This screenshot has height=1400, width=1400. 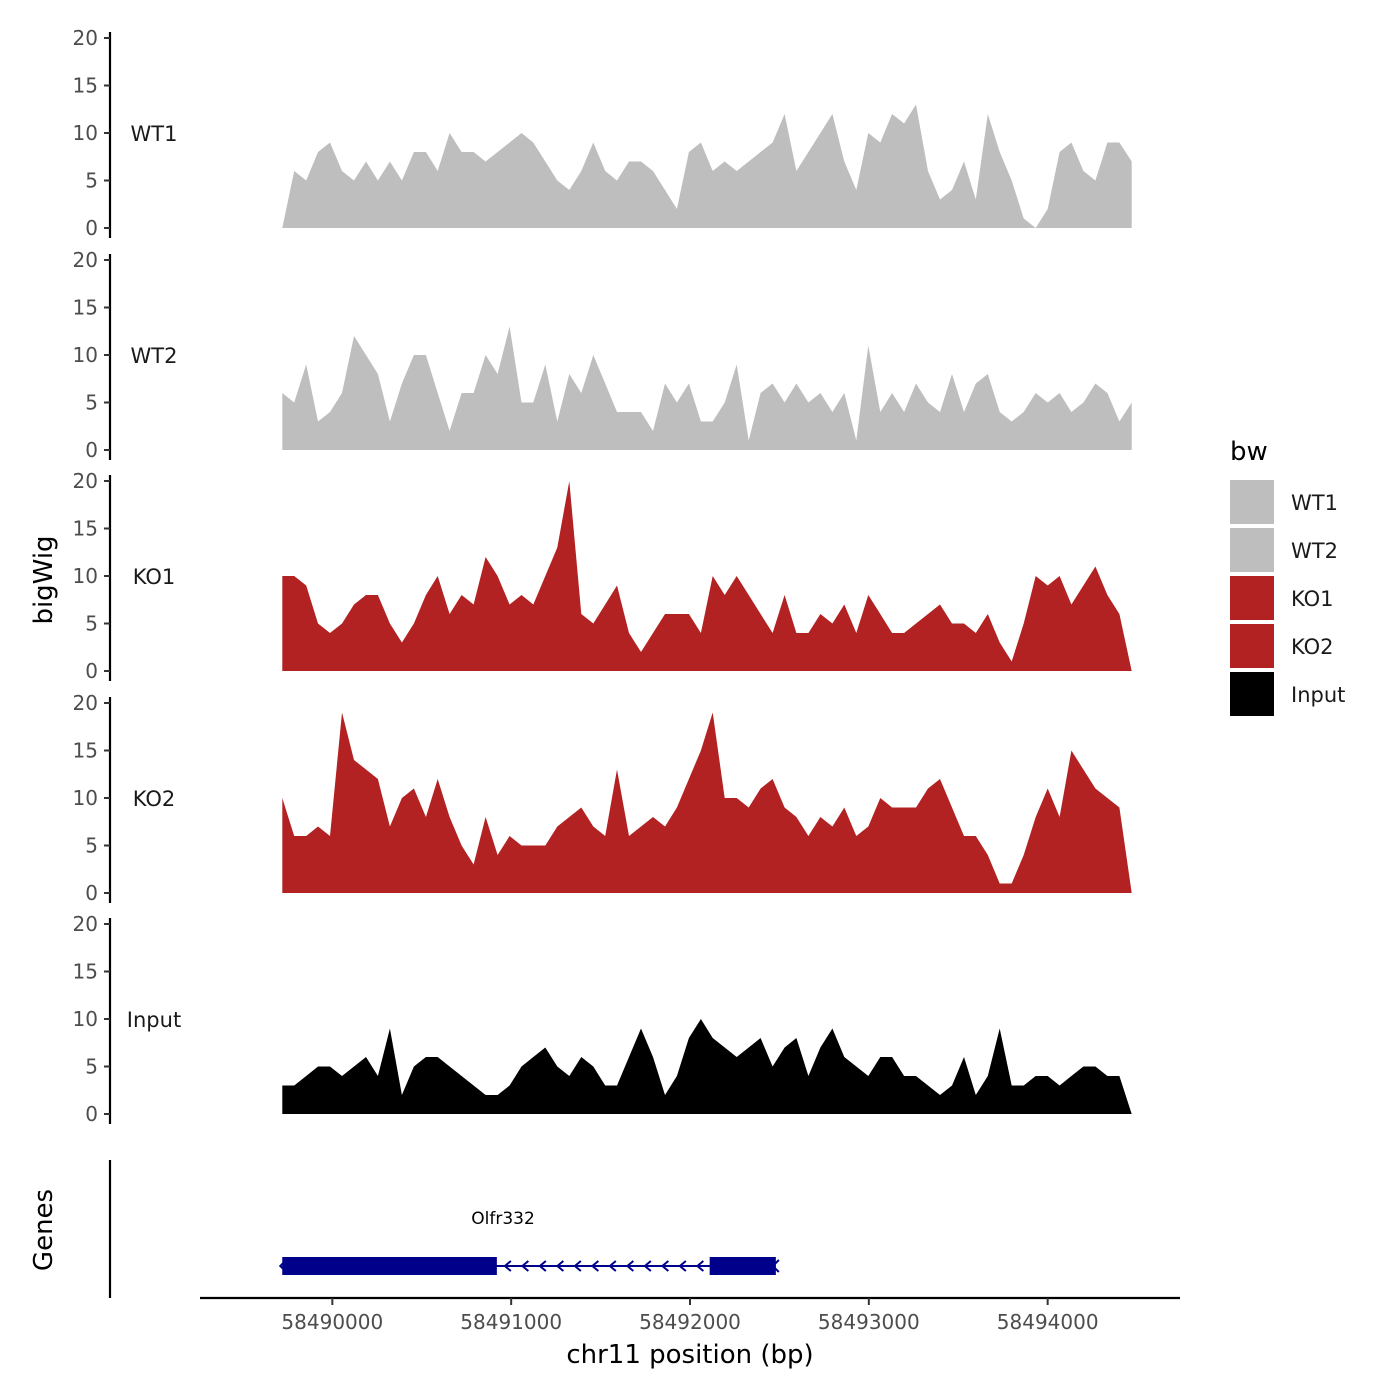 I want to click on x-tick-label: 58490000, so click(x=332, y=1322).